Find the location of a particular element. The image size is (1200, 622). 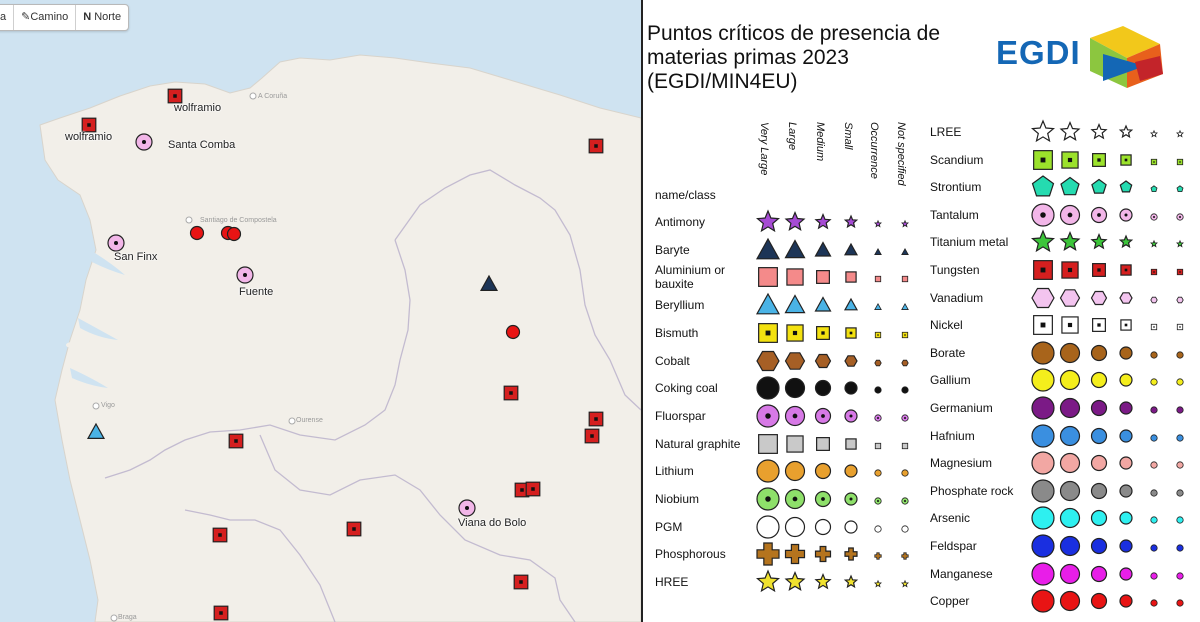

legend-row-name: Scandium is located at coordinates (957, 159).